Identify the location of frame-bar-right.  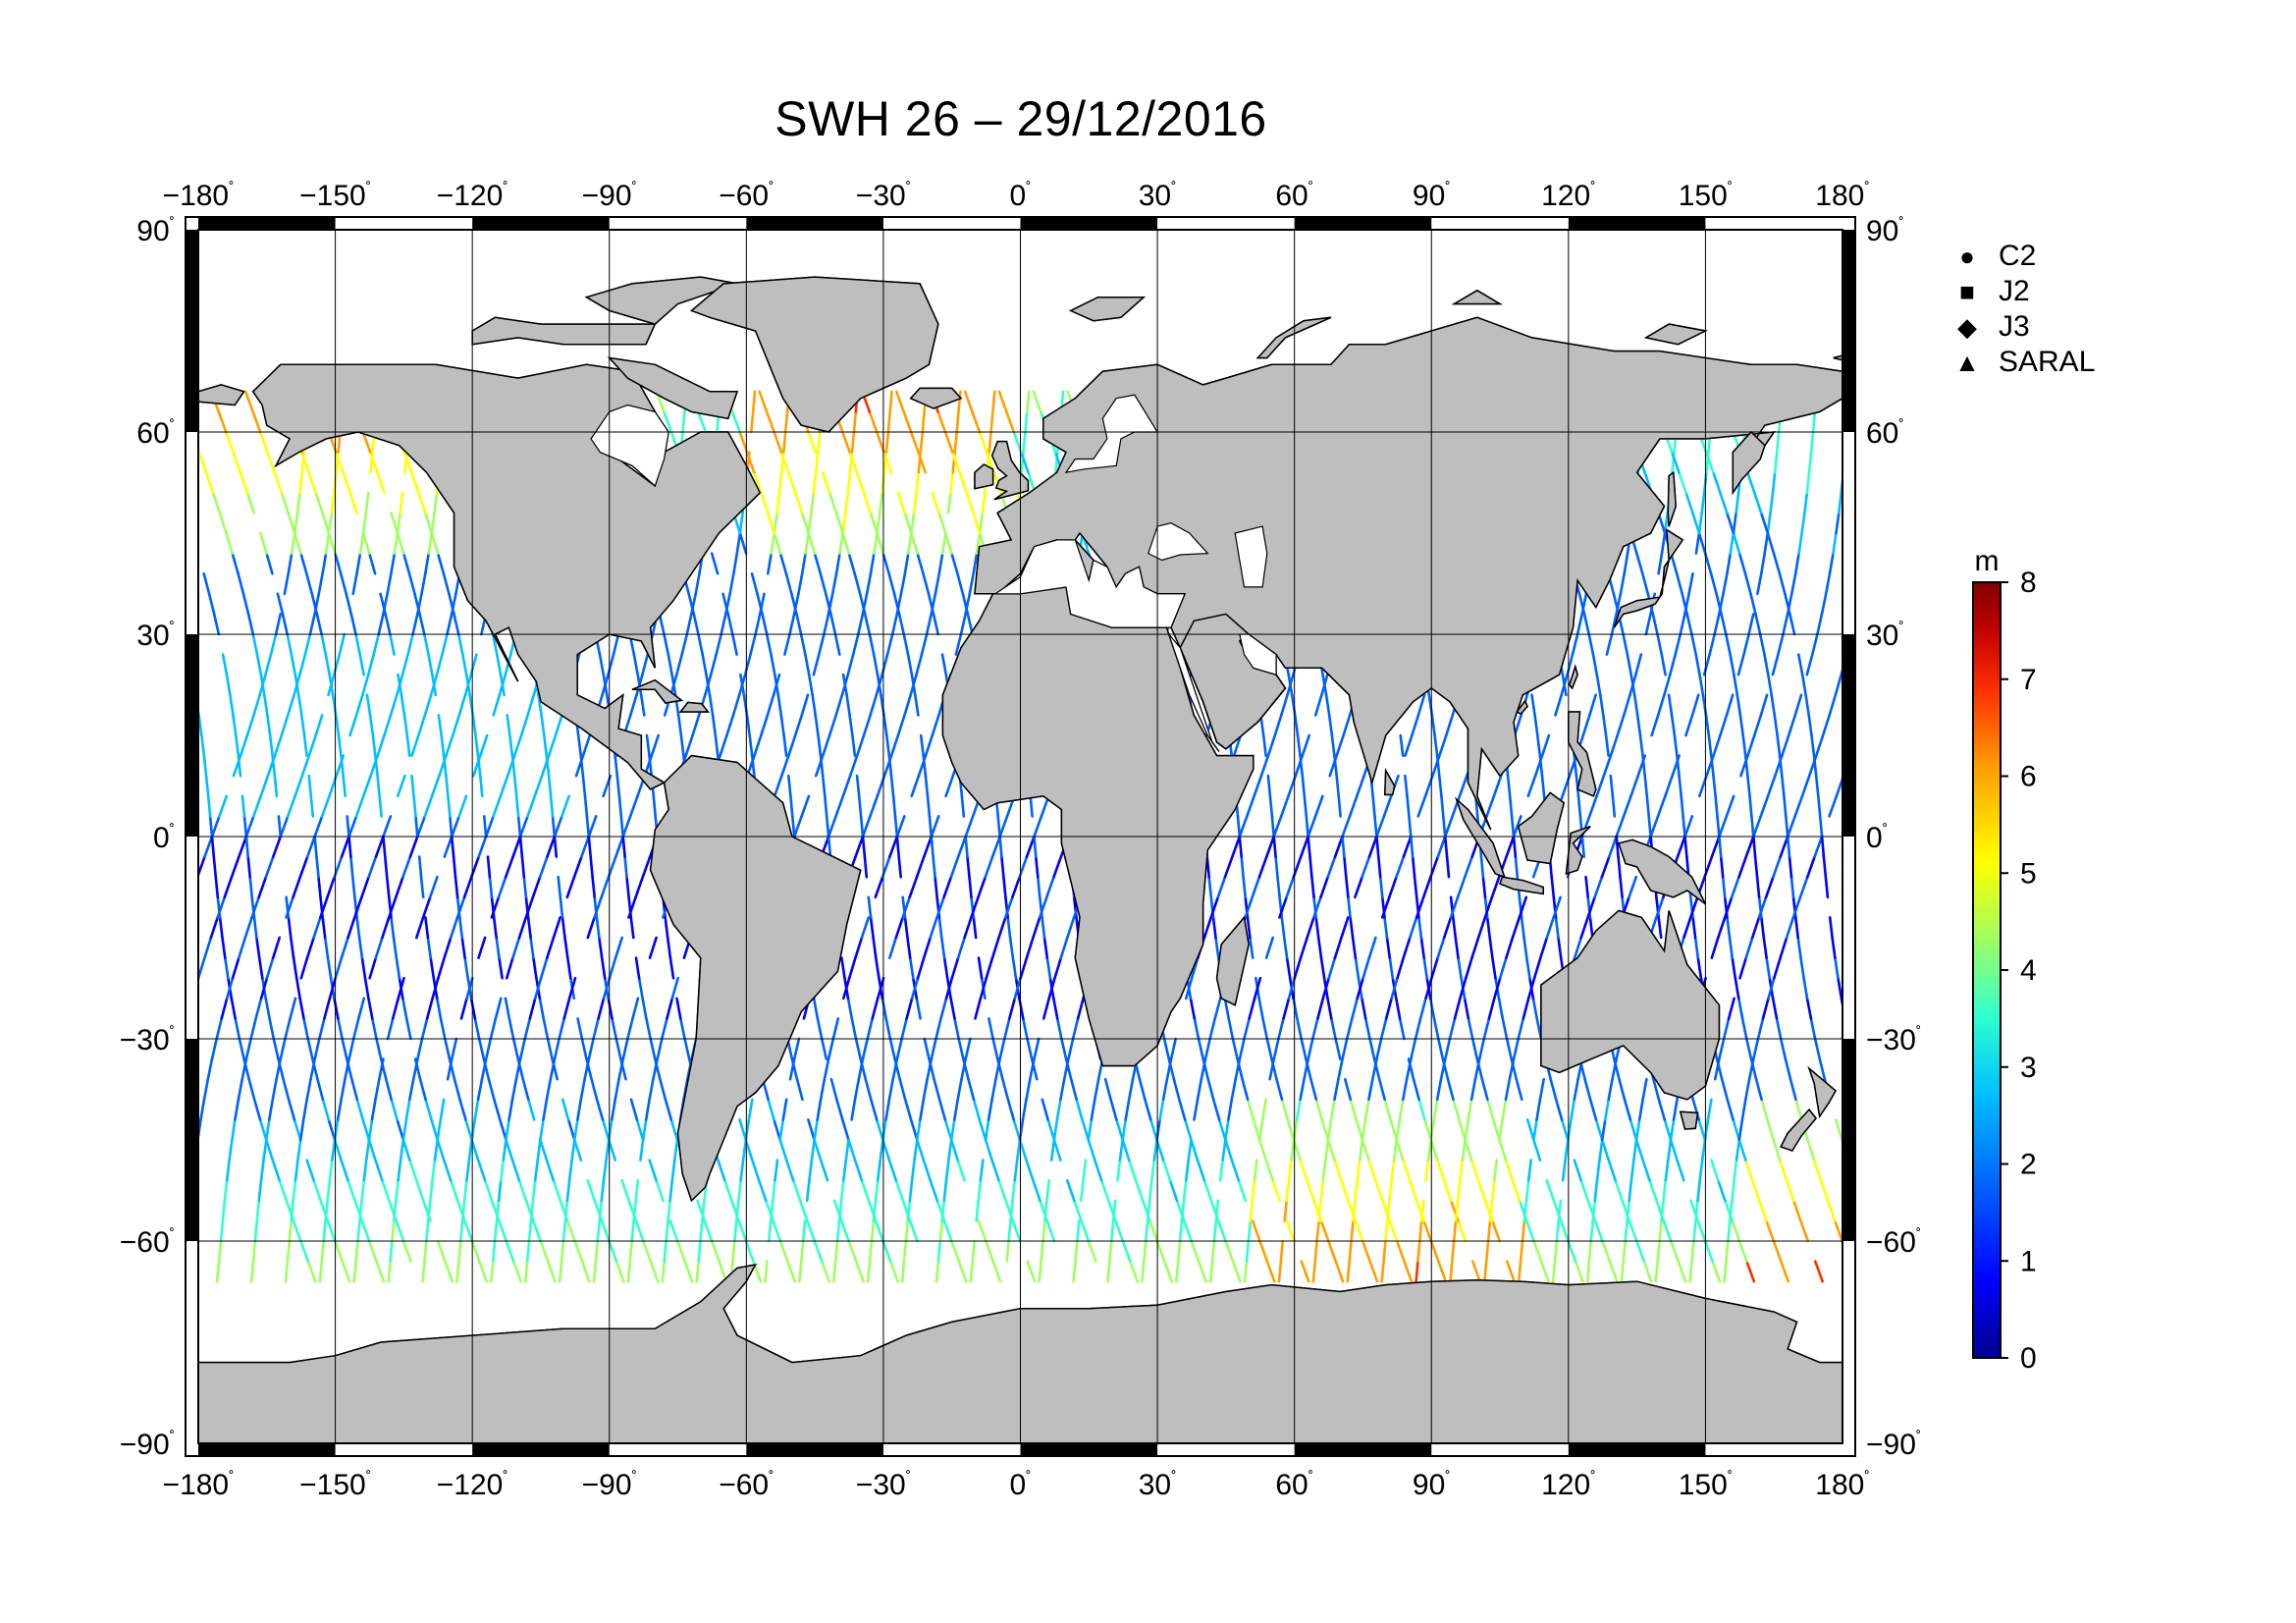
(1849, 331).